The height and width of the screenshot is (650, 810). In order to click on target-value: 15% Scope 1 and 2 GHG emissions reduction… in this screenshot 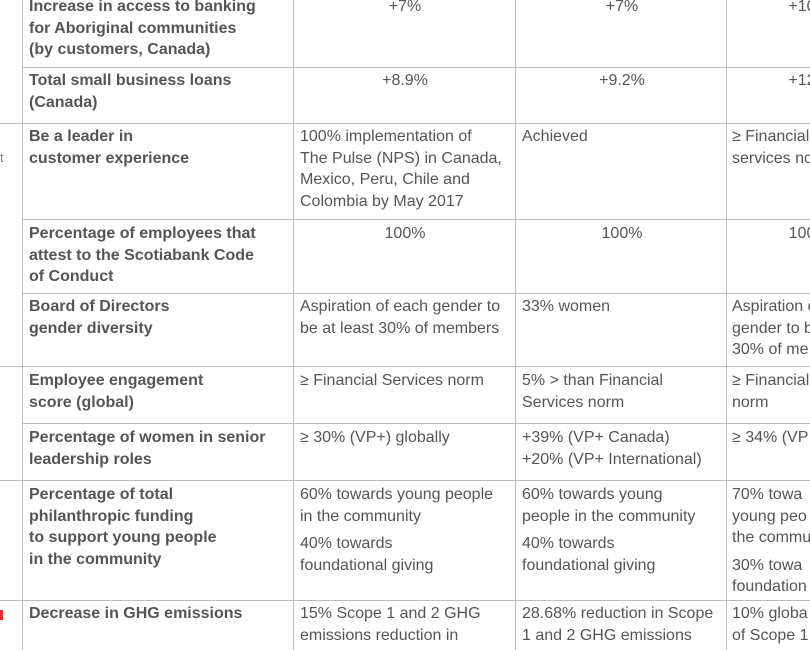, I will do `click(390, 624)`.